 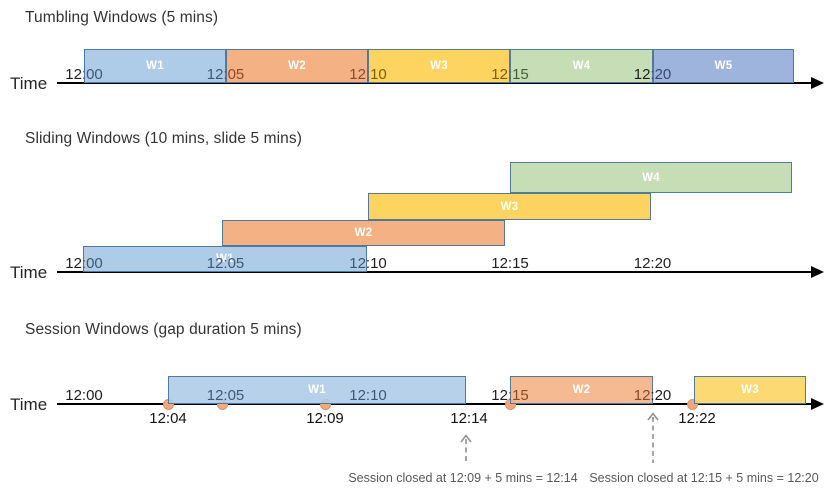 What do you see at coordinates (704, 478) in the screenshot?
I see `session-closed-annotation: Session closed at 12:15 + 5 mins = 12:20` at bounding box center [704, 478].